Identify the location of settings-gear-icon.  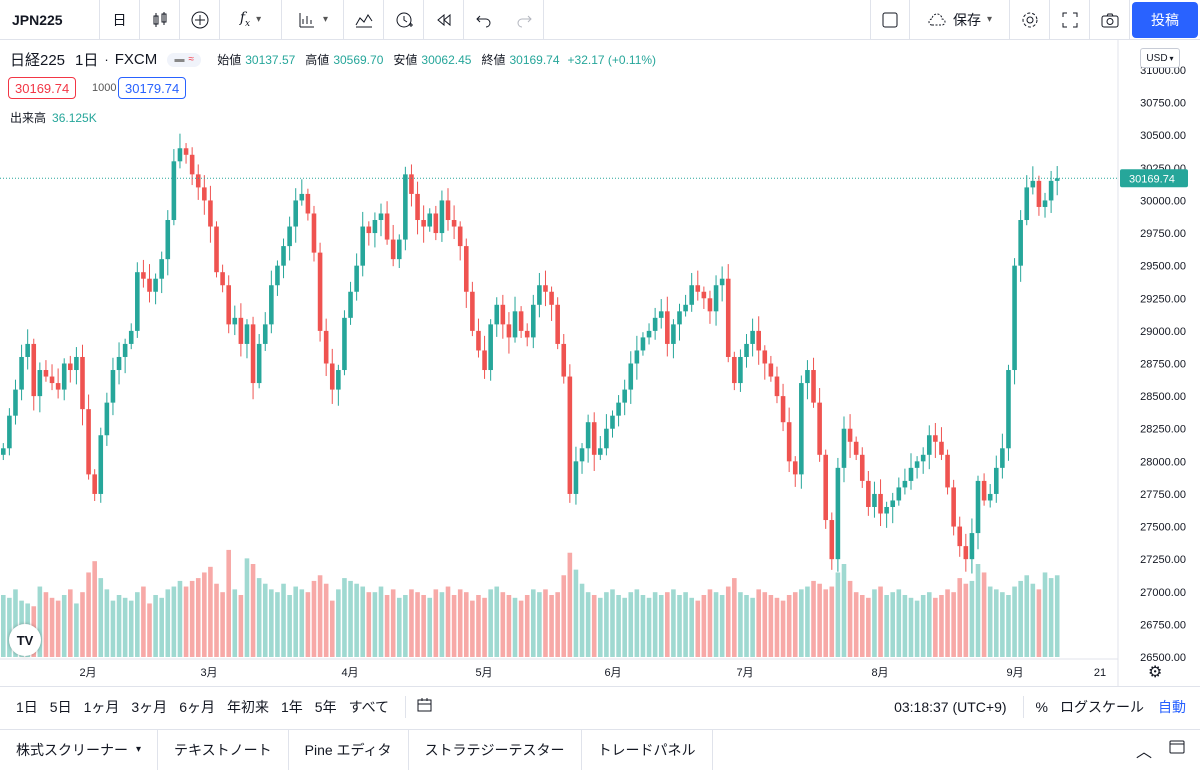
(1030, 20).